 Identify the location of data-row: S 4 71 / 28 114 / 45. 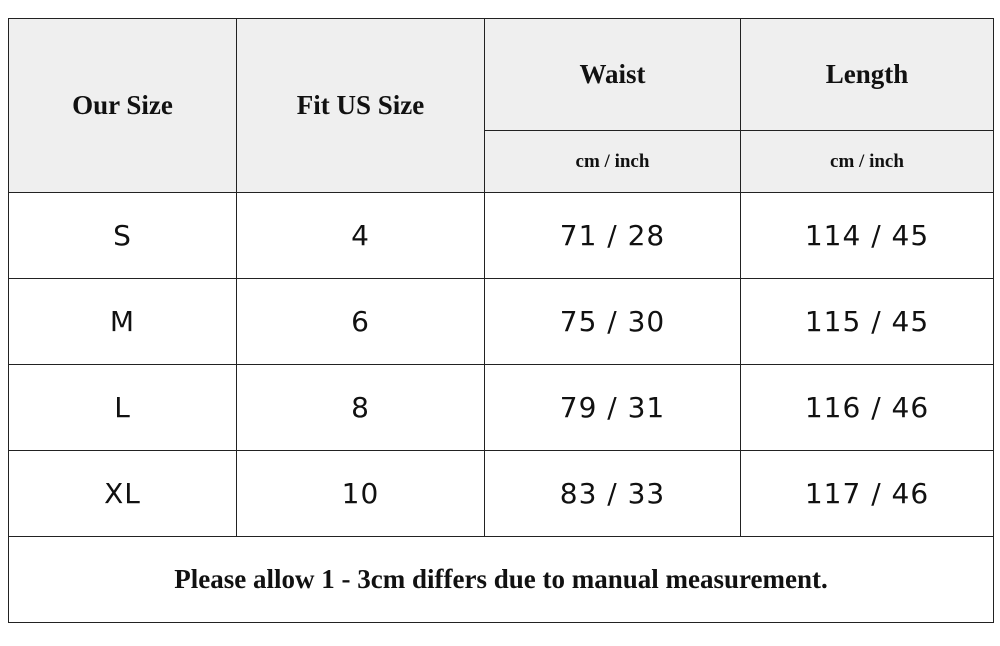
(501, 235).